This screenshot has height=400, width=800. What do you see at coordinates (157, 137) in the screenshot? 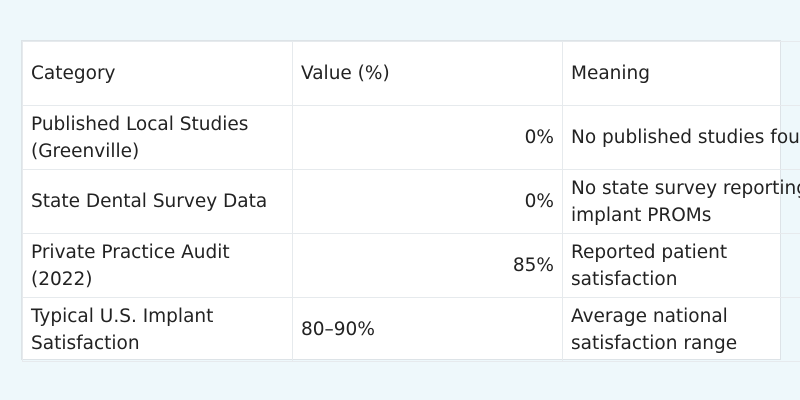
I see `cell-category: Published Local Studies (Greenville)` at bounding box center [157, 137].